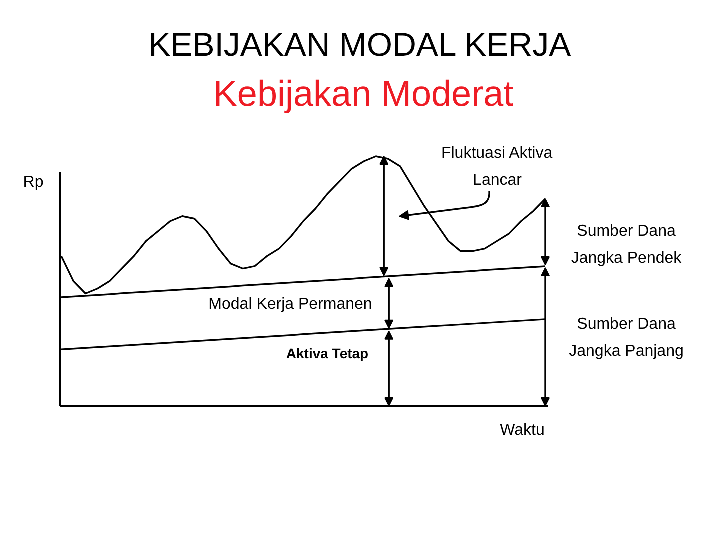  Describe the element at coordinates (522, 430) in the screenshot. I see `x-axis-title: Waktu` at that location.